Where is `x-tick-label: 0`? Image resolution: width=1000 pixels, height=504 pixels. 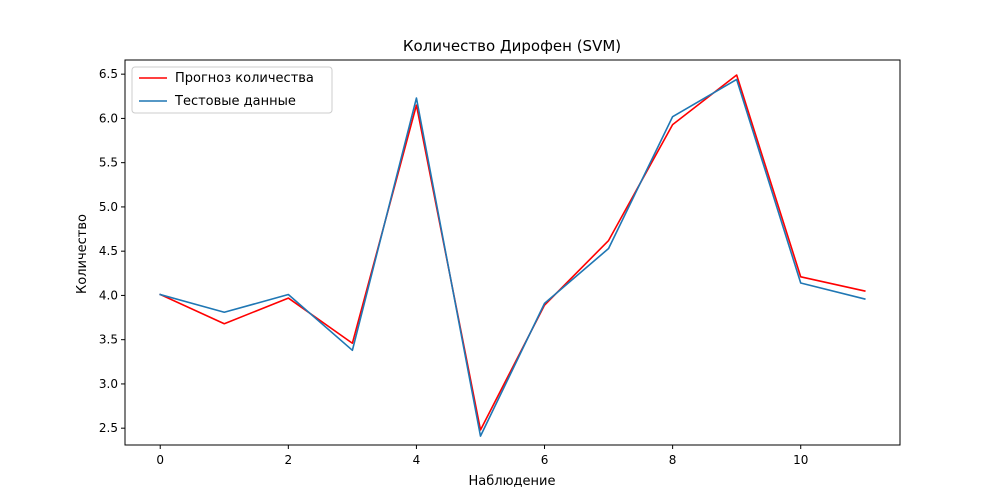 x-tick-label: 0 is located at coordinates (160, 460).